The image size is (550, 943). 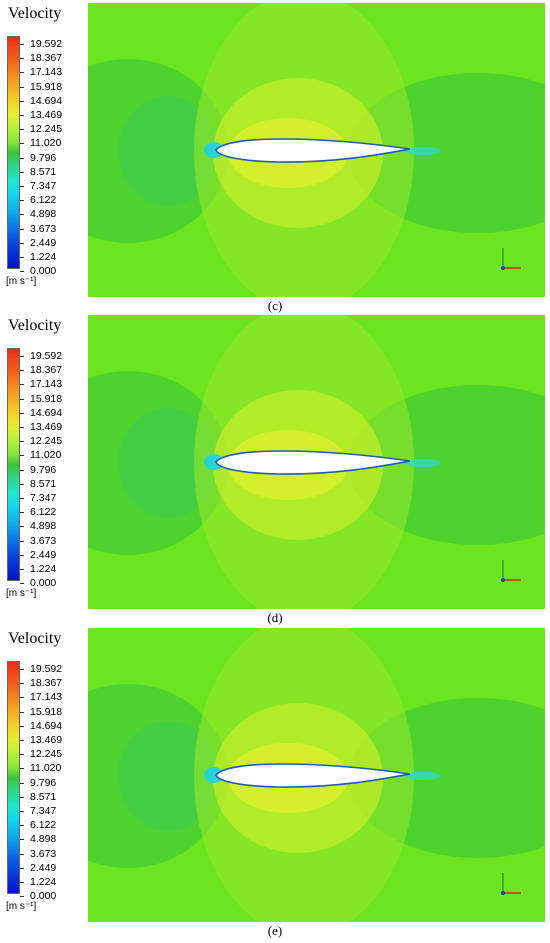 What do you see at coordinates (43, 867) in the screenshot?
I see `legend-tick-label: 2.449` at bounding box center [43, 867].